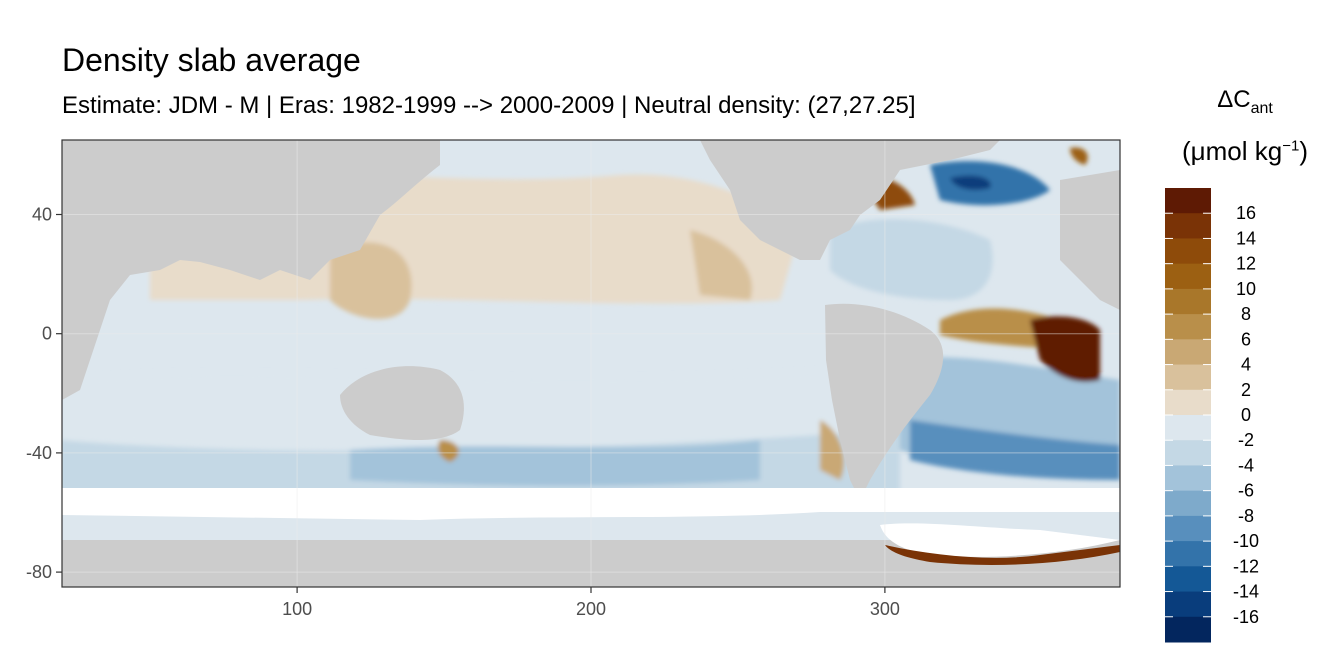 This screenshot has width=1344, height=672. What do you see at coordinates (39, 572) in the screenshot?
I see `y-tick-label: -80` at bounding box center [39, 572].